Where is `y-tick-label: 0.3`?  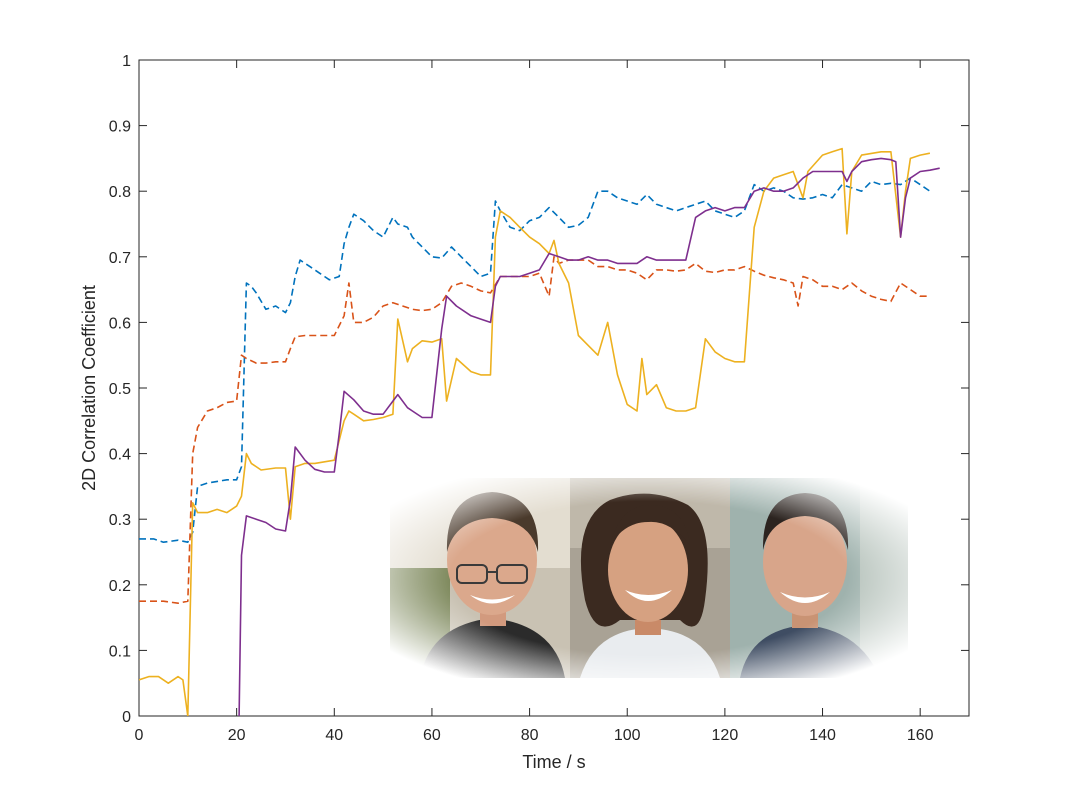
y-tick-label: 0.3 is located at coordinates (120, 520).